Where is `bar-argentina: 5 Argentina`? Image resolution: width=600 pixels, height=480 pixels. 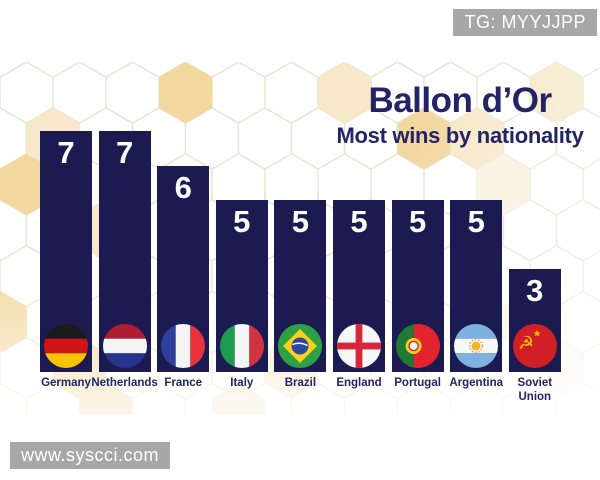 bar-argentina: 5 Argentina is located at coordinates (476, 294).